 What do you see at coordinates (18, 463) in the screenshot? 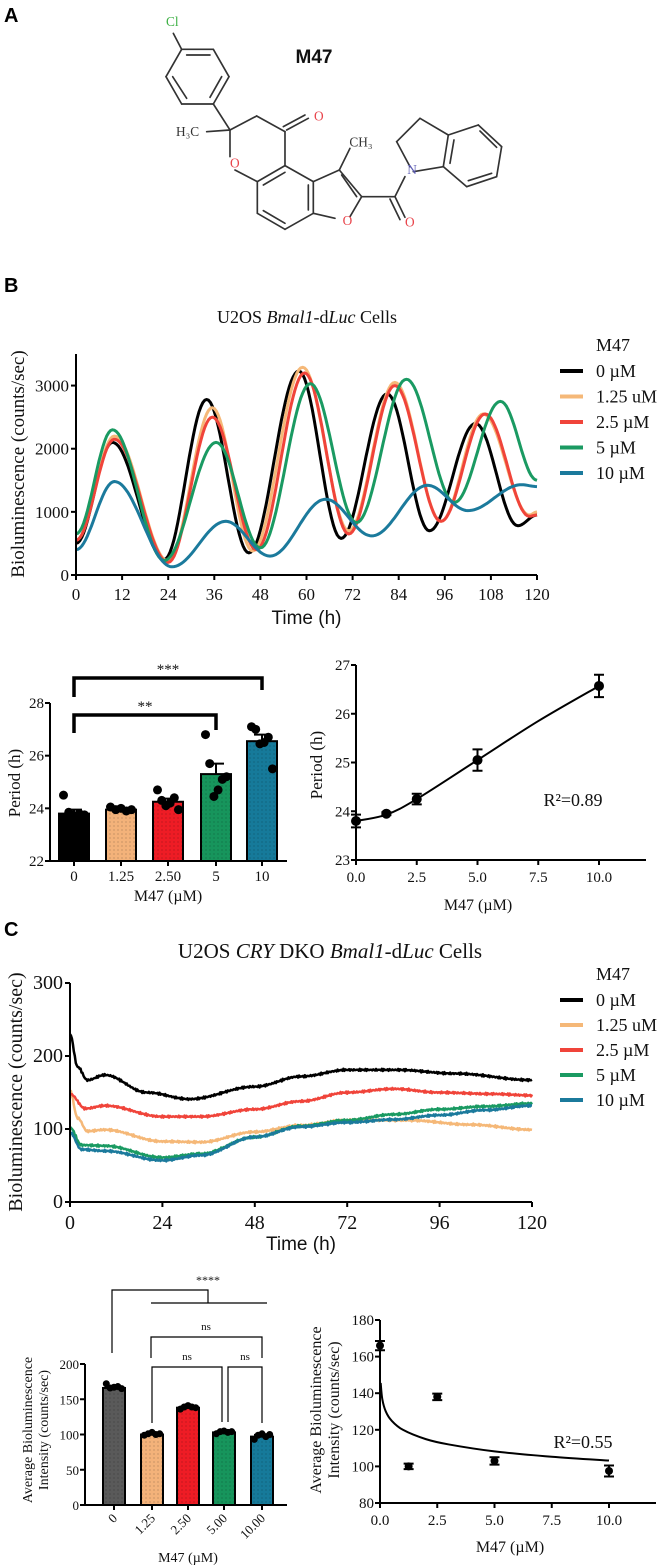
I see `y-axis-title: Bioluminescence (counts/sec)` at bounding box center [18, 463].